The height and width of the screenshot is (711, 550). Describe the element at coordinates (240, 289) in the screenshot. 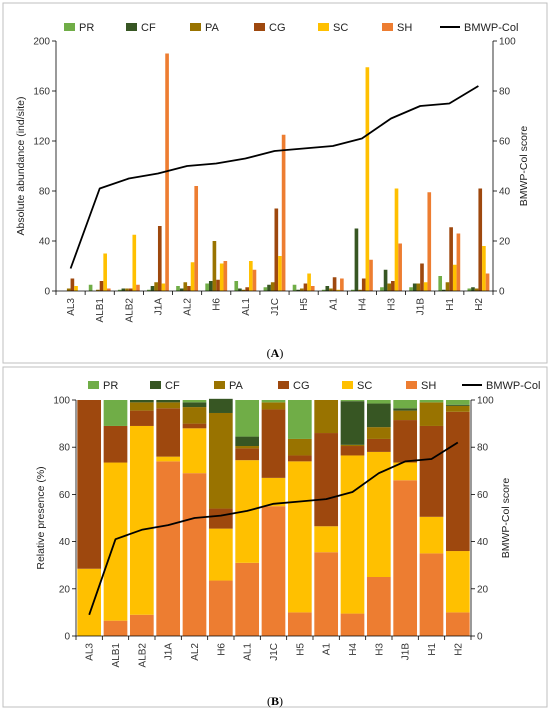

I see `panel-a-bar-al1-cf` at that location.